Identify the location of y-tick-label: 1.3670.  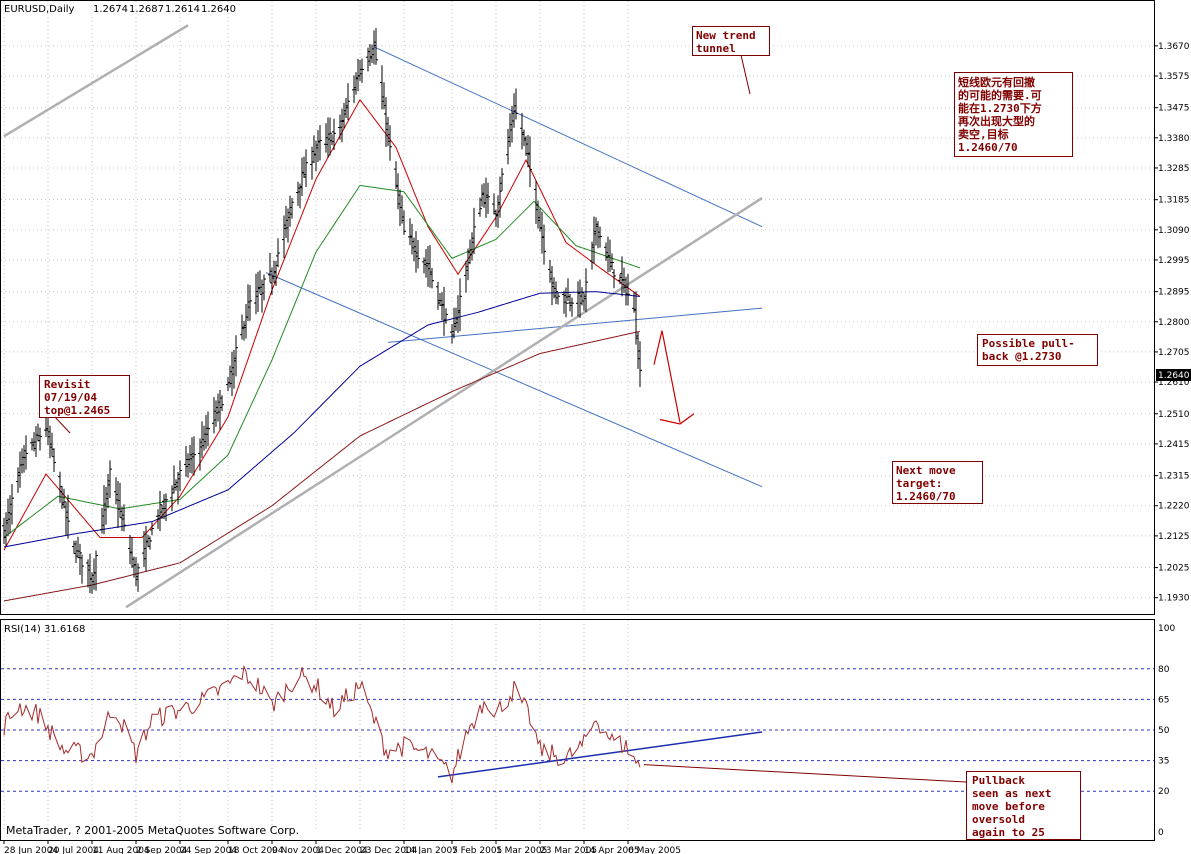
(1174, 47).